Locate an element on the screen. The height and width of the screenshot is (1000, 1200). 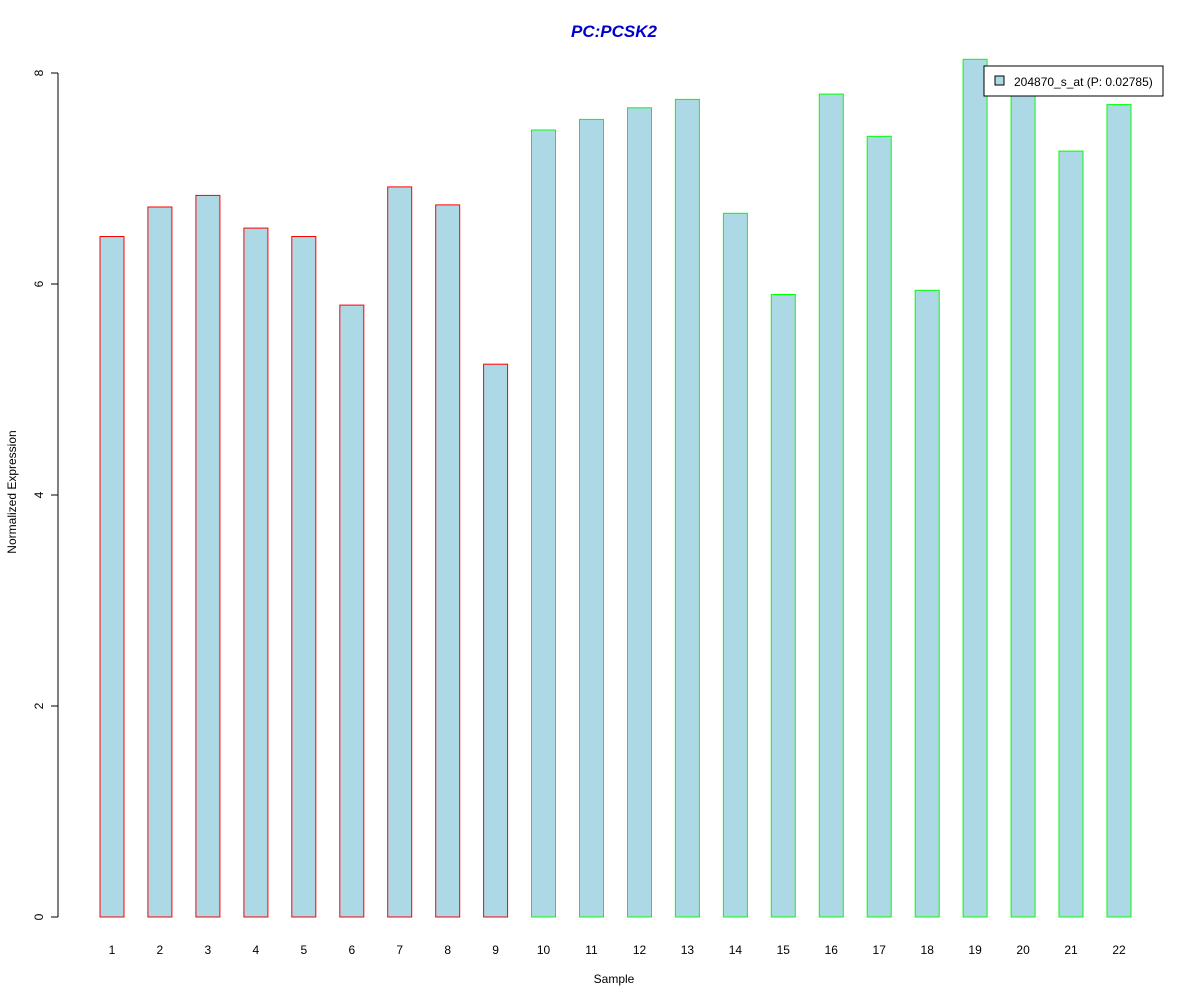
y-axis-label: Normalized Expression is located at coordinates (12, 491).